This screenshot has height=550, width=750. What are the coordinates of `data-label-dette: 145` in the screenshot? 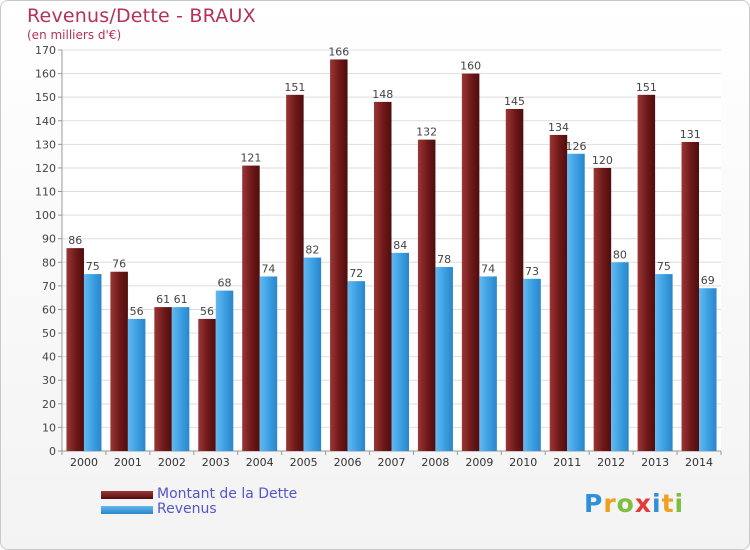 It's located at (514, 101).